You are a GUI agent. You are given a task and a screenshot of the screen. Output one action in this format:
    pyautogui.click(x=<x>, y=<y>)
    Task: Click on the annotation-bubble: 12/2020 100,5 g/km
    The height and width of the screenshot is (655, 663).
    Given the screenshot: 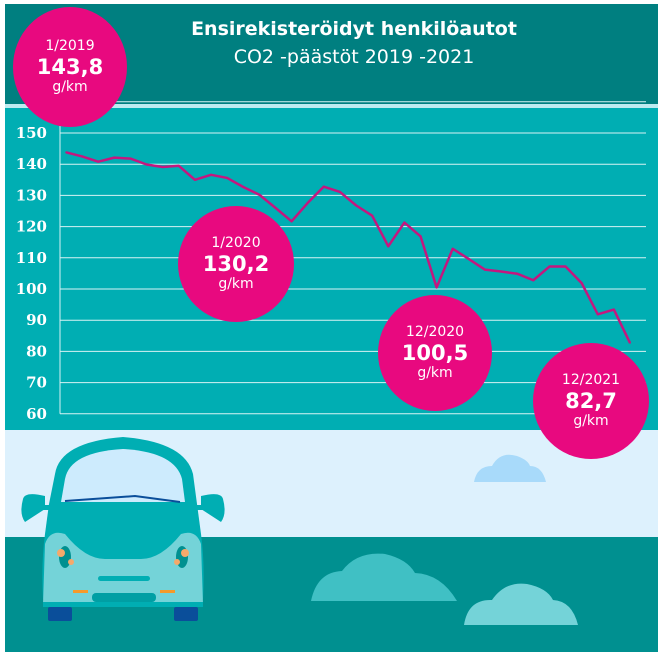 What is the action you would take?
    pyautogui.click(x=435, y=353)
    